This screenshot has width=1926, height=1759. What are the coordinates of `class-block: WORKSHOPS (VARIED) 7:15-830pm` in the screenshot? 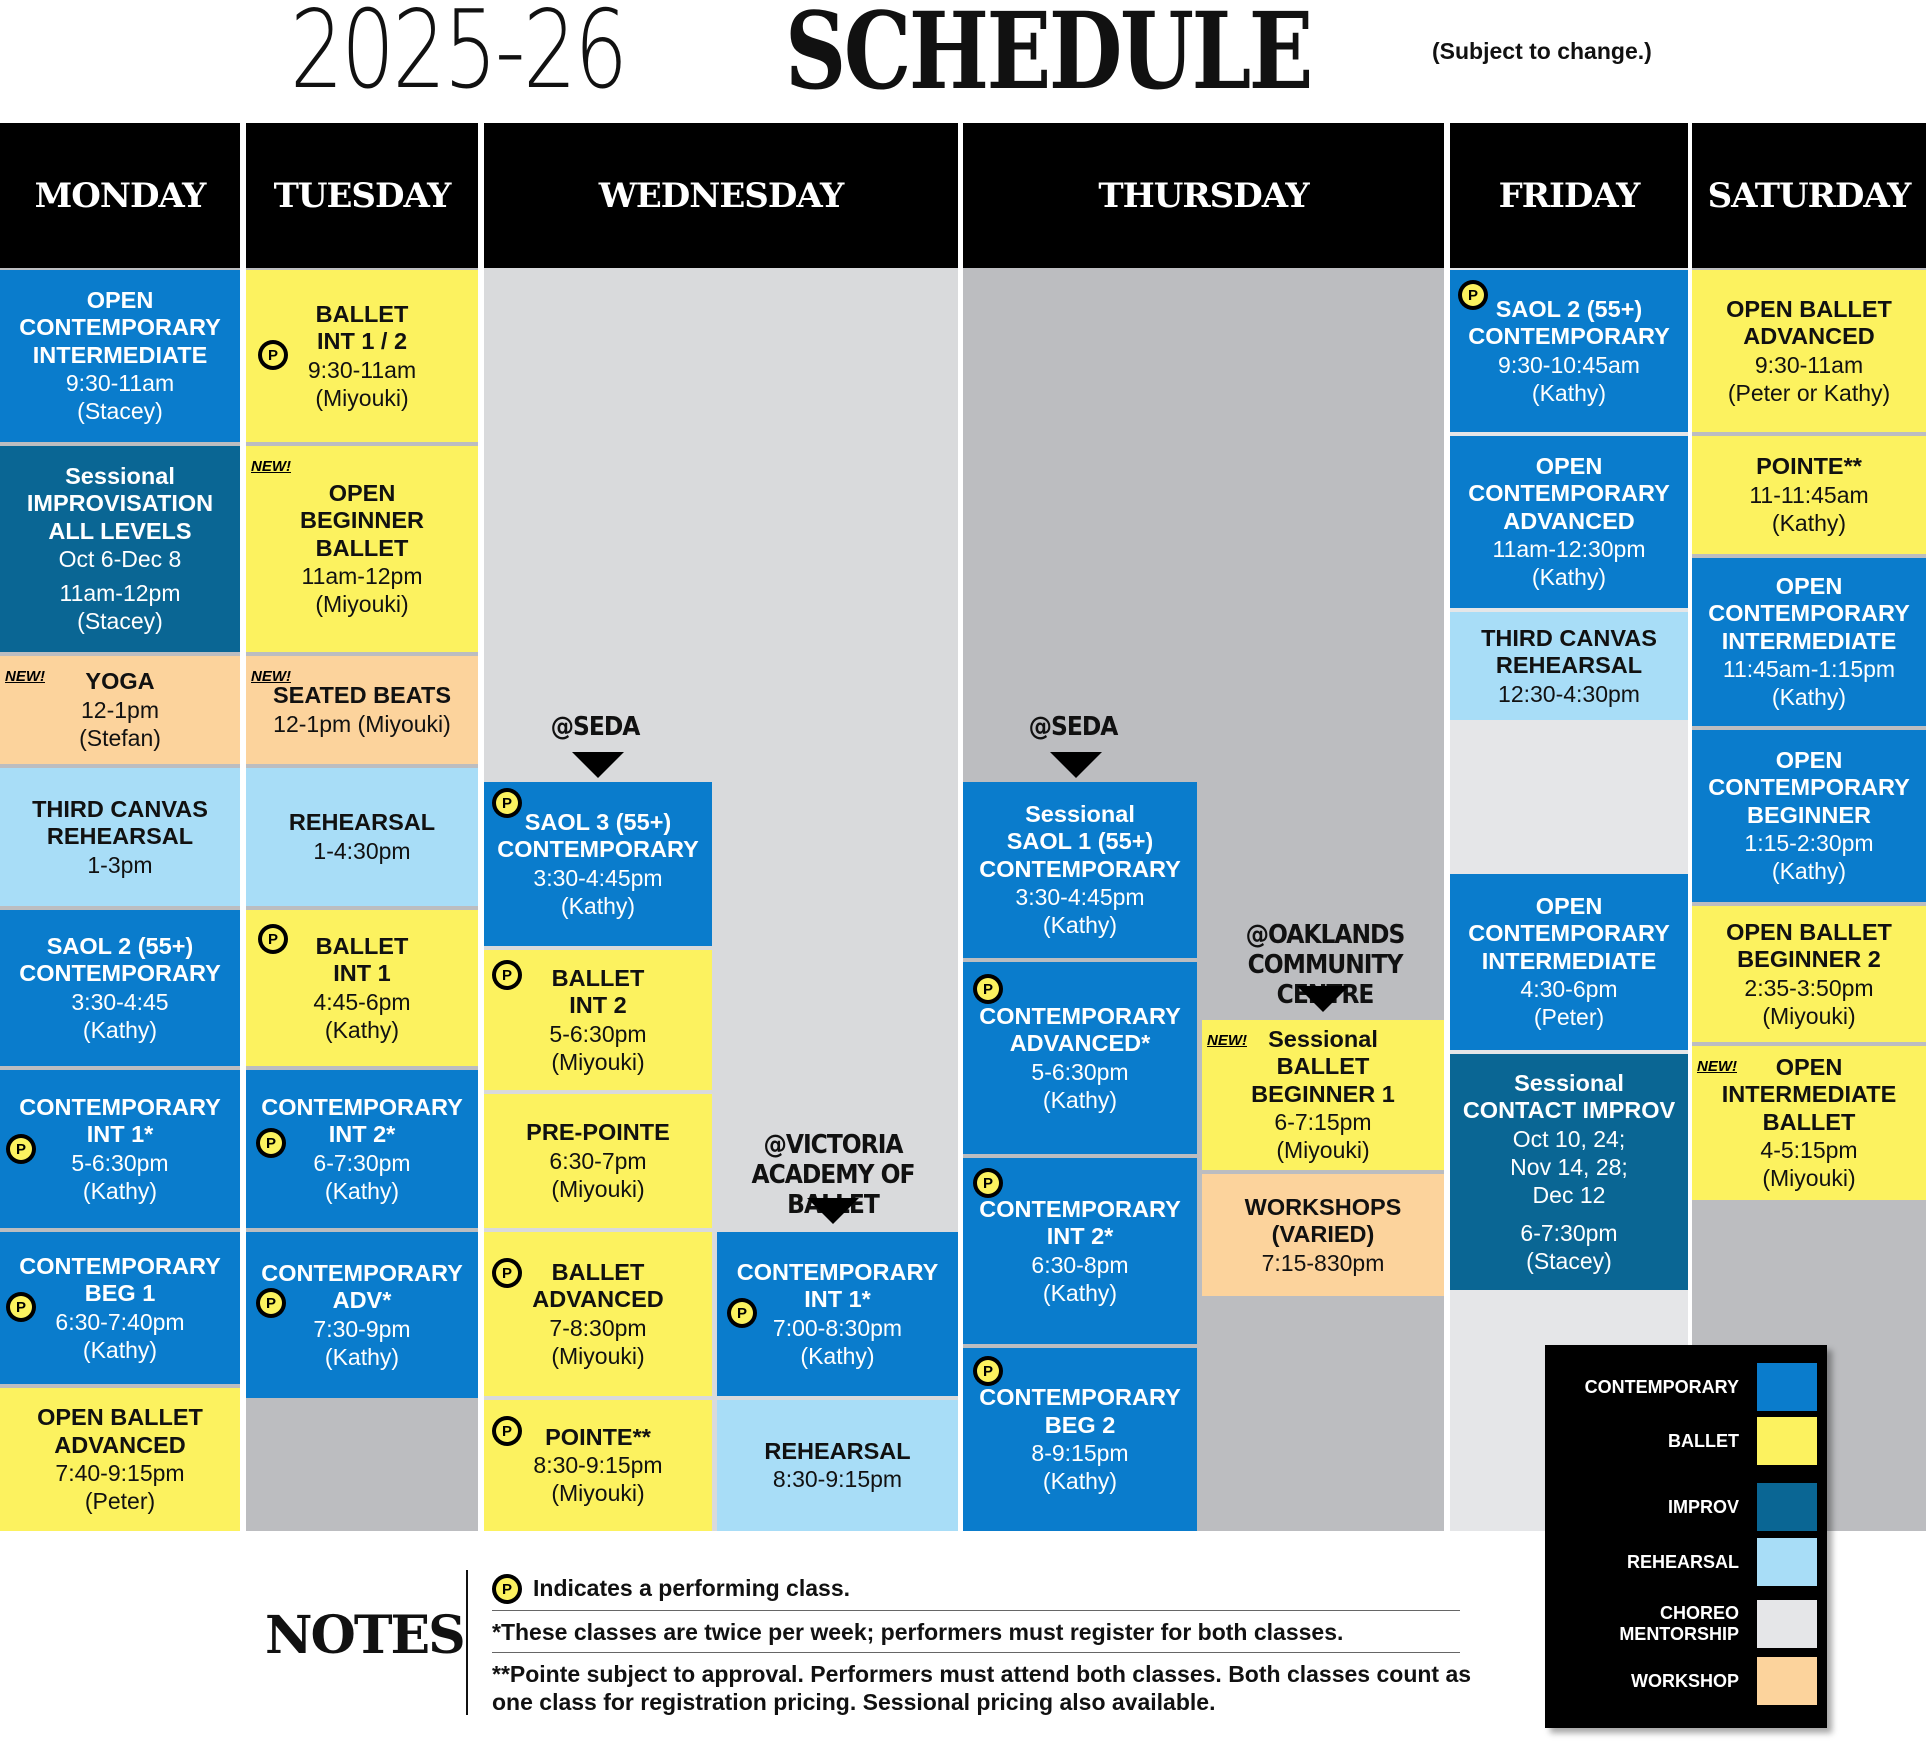 It's located at (1323, 1235).